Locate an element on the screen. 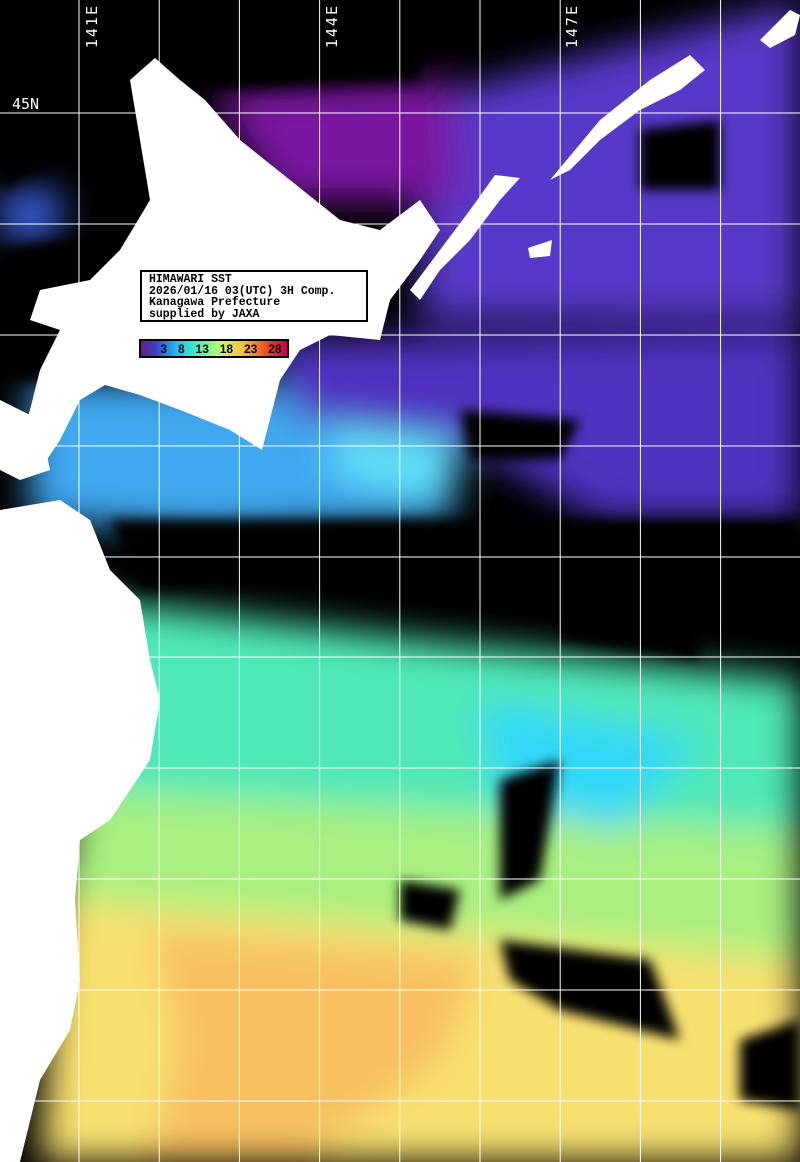 The width and height of the screenshot is (800, 1162). shikotan is located at coordinates (540, 249).